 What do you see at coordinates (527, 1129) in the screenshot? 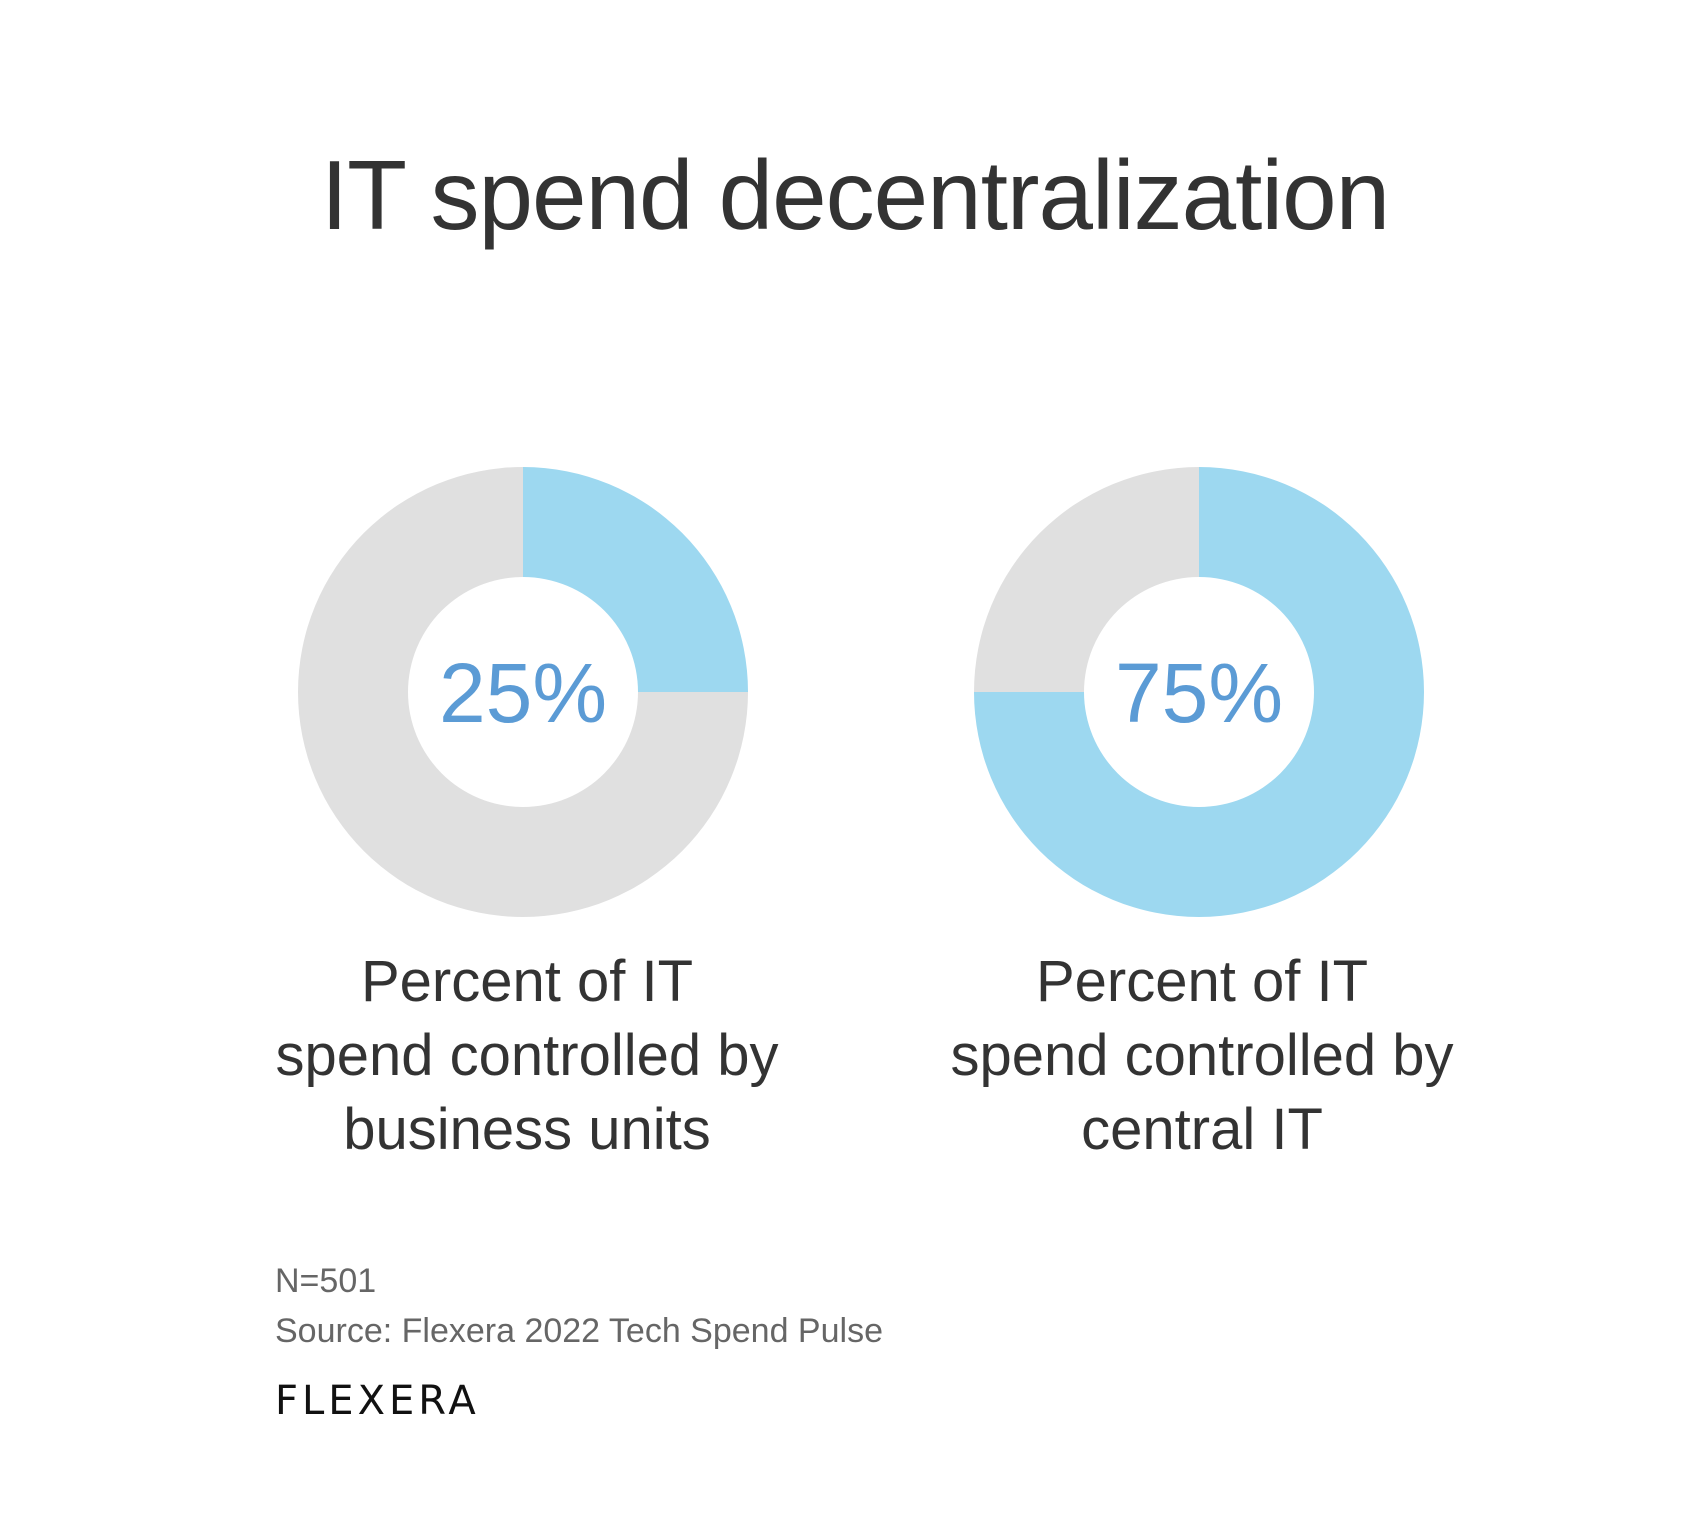
I see `caption-line: business units` at bounding box center [527, 1129].